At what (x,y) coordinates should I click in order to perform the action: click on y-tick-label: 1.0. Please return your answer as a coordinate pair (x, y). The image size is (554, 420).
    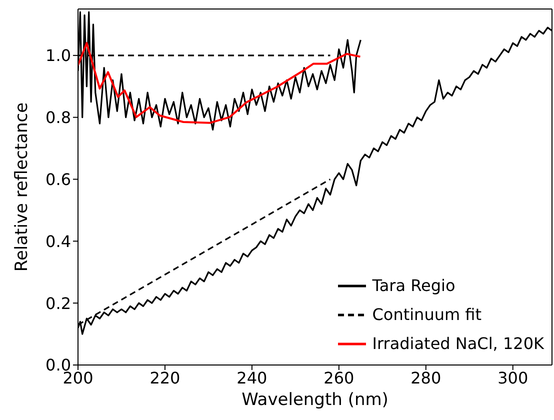
    Looking at the image, I should click on (58, 56).